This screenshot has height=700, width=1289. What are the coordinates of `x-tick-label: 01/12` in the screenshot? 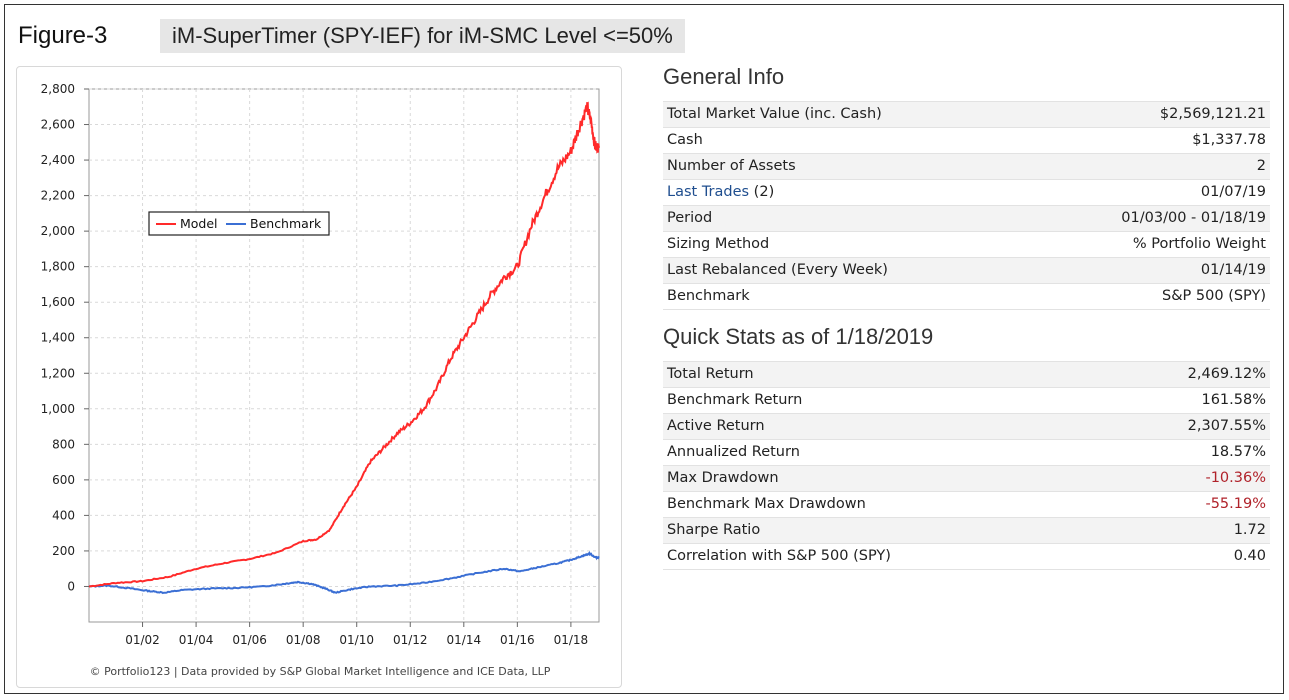 It's located at (410, 640).